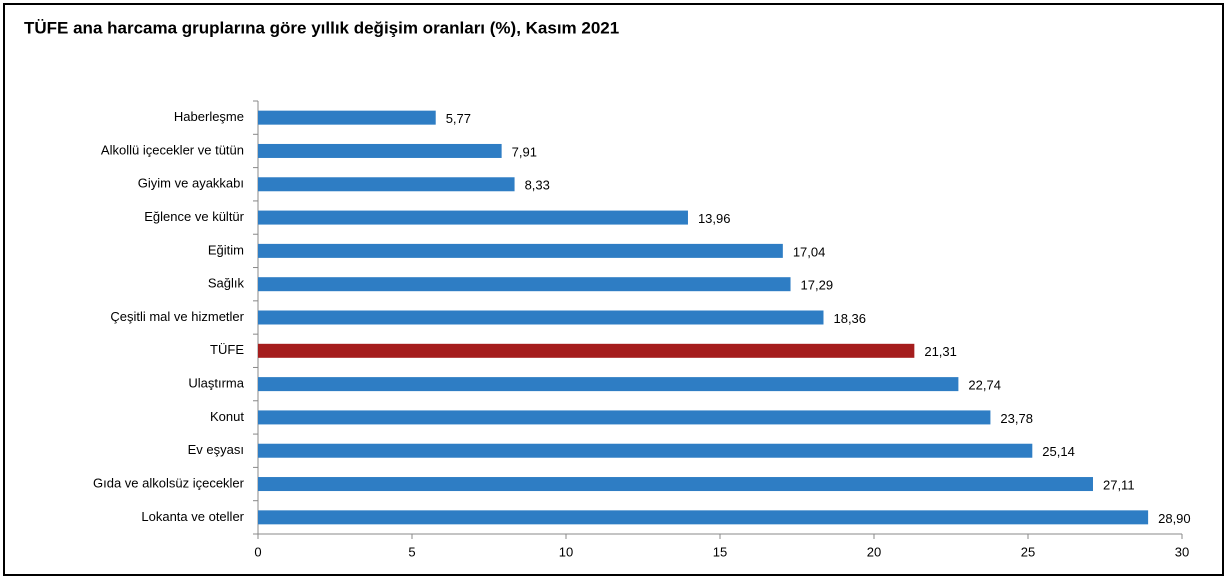 The width and height of the screenshot is (1227, 579). Describe the element at coordinates (809, 251) in the screenshot. I see `value-label: 17,04` at that location.